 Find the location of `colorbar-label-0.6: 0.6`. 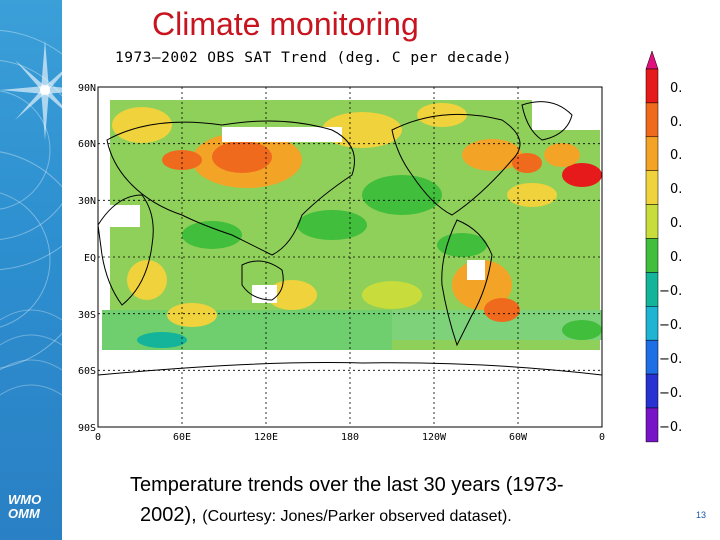

colorbar-label-0.6: 0.6 is located at coordinates (676, 88).